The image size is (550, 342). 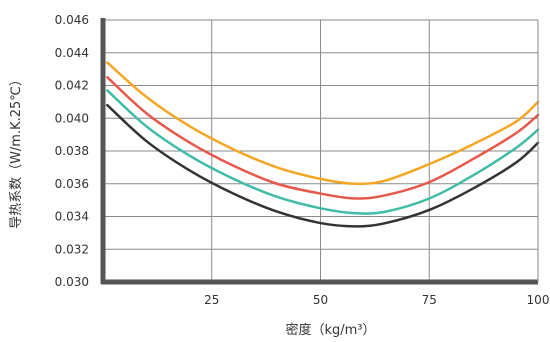 What do you see at coordinates (429, 300) in the screenshot?
I see `x-tick-label: 75` at bounding box center [429, 300].